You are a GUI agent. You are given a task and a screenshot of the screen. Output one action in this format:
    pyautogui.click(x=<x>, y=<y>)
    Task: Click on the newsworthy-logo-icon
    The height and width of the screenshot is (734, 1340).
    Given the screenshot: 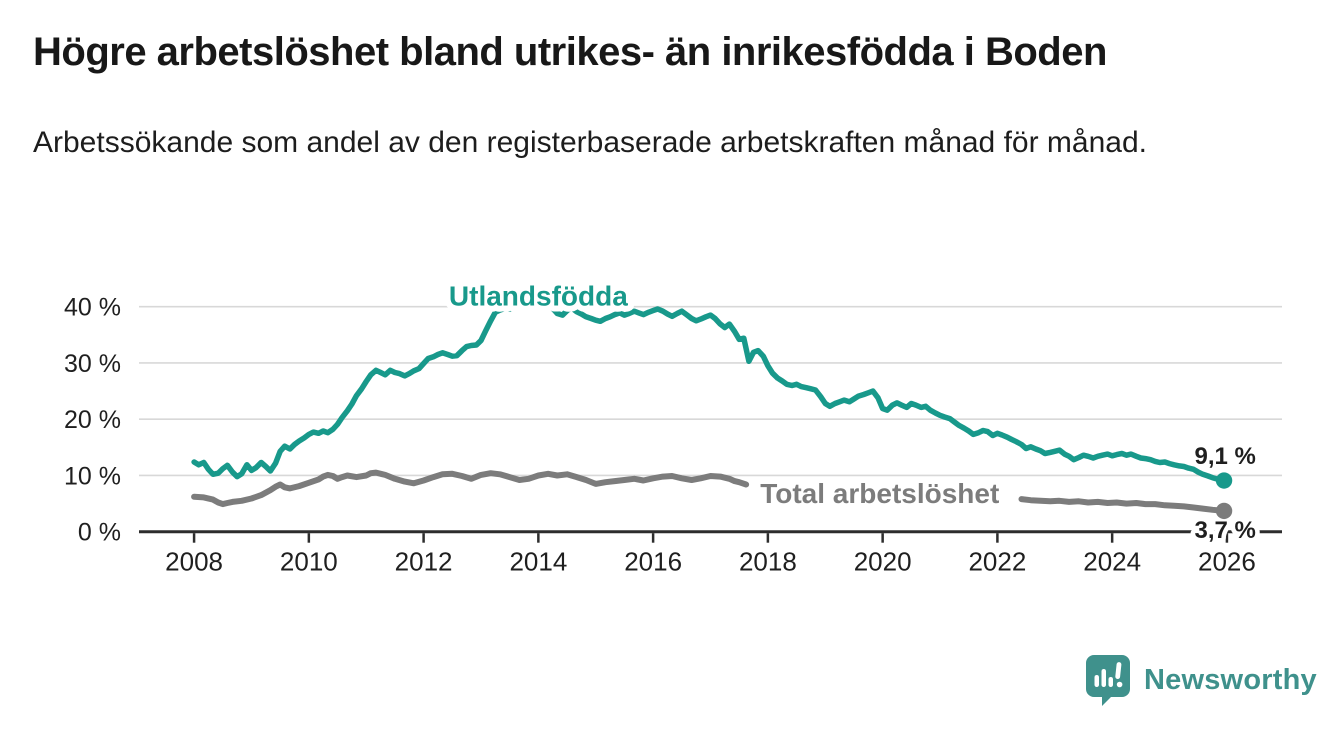 What is the action you would take?
    pyautogui.click(x=1108, y=680)
    